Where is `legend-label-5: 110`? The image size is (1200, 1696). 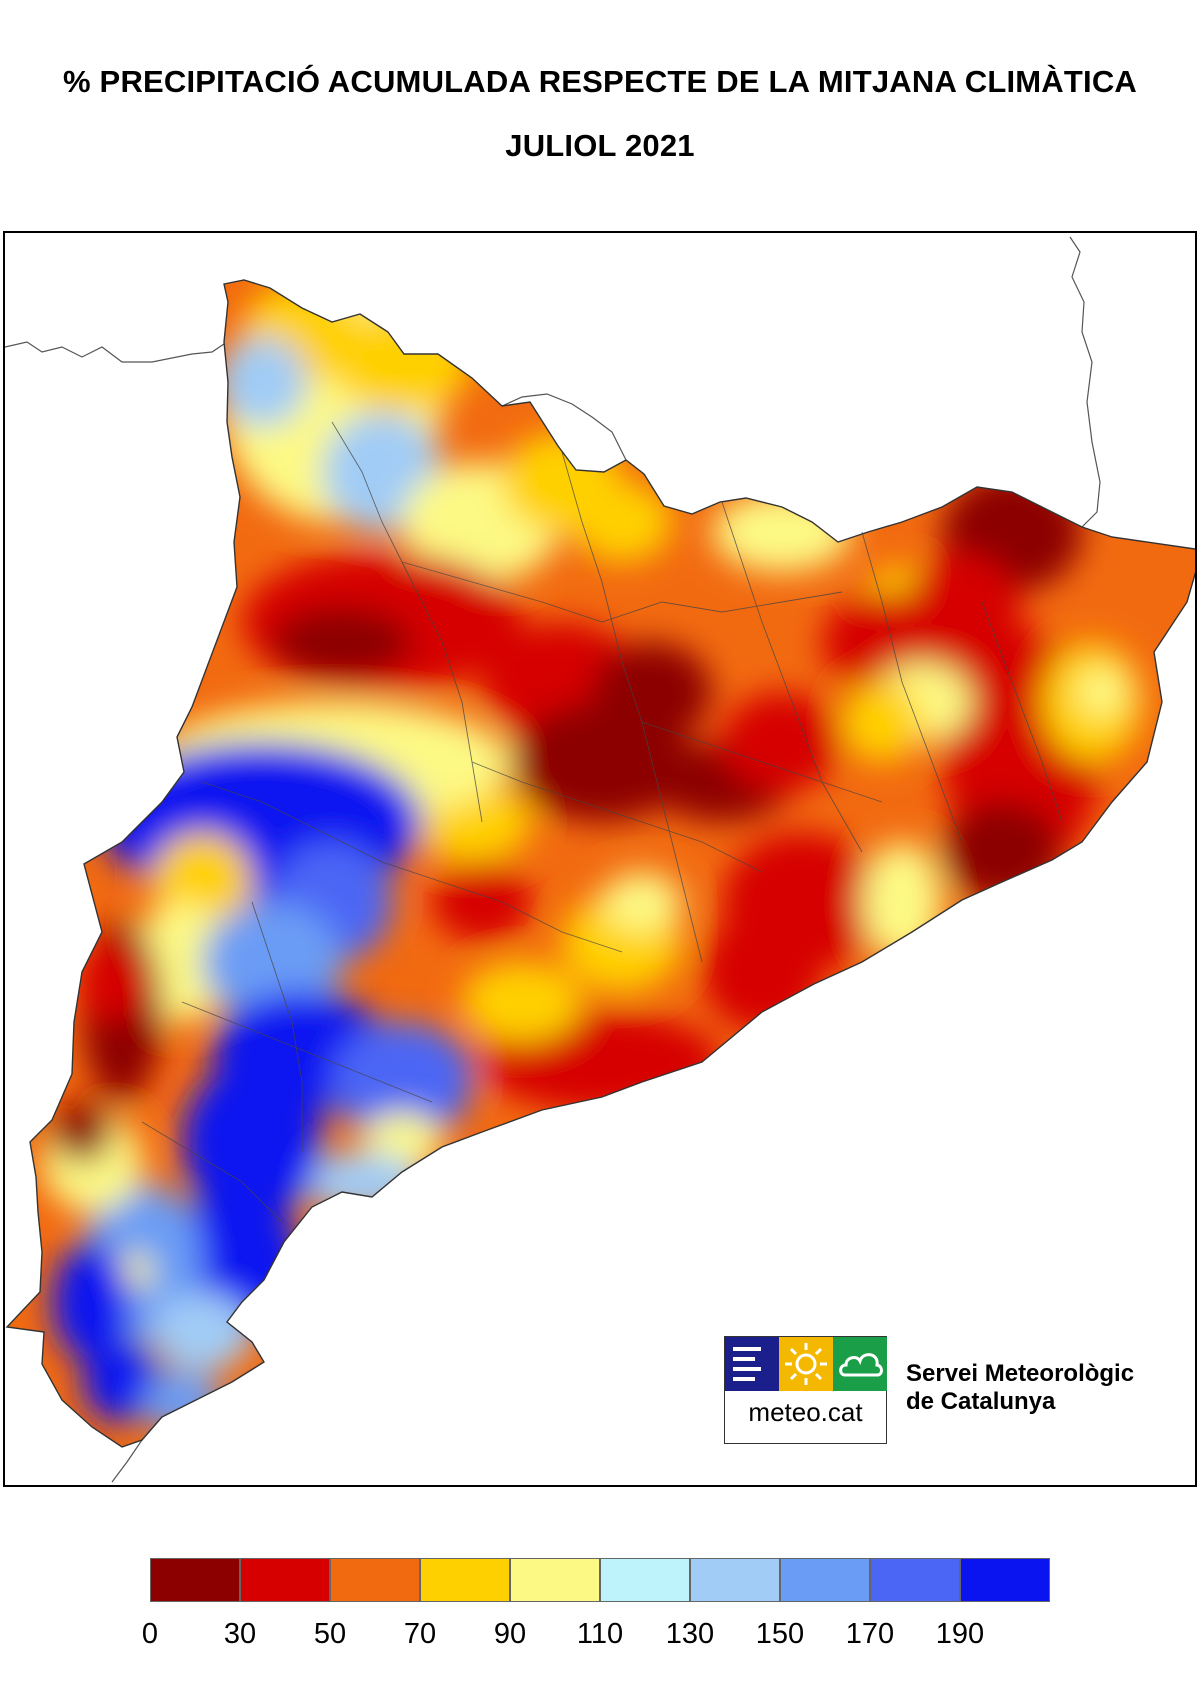 legend-label-5: 110 is located at coordinates (600, 1634).